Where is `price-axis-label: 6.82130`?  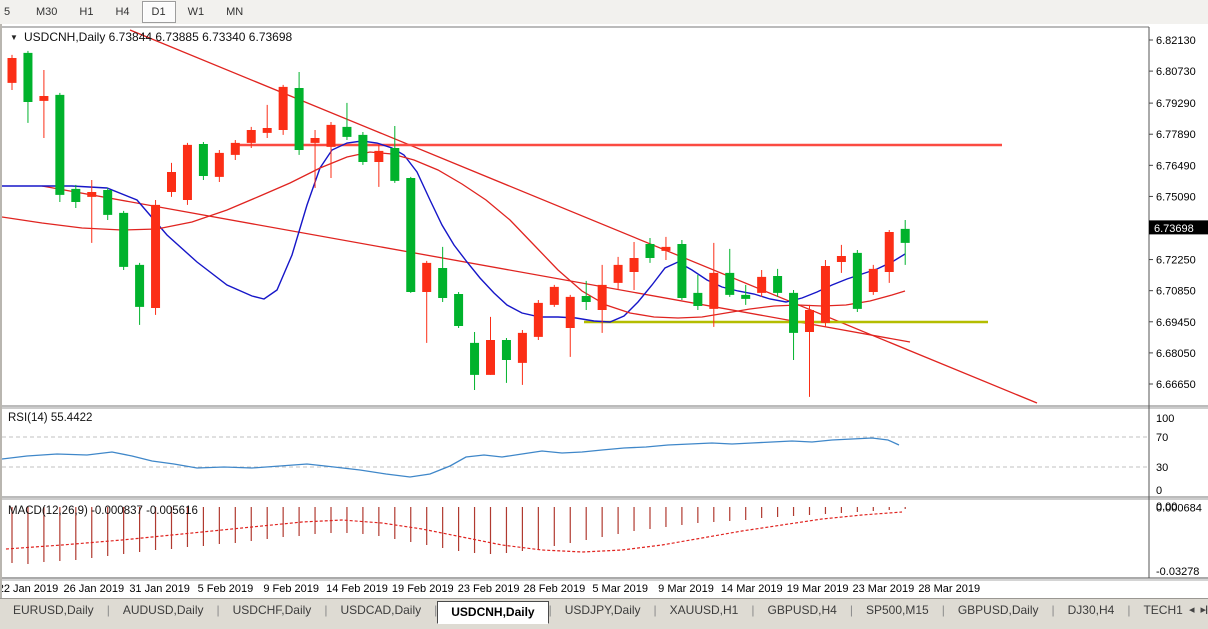 price-axis-label: 6.82130 is located at coordinates (1176, 41).